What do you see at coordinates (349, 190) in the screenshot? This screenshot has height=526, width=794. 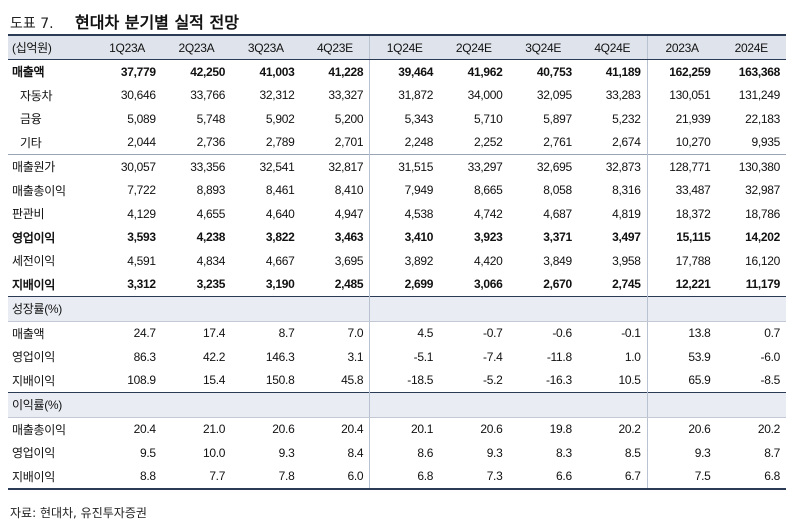 I see `table-cell: 8,410` at bounding box center [349, 190].